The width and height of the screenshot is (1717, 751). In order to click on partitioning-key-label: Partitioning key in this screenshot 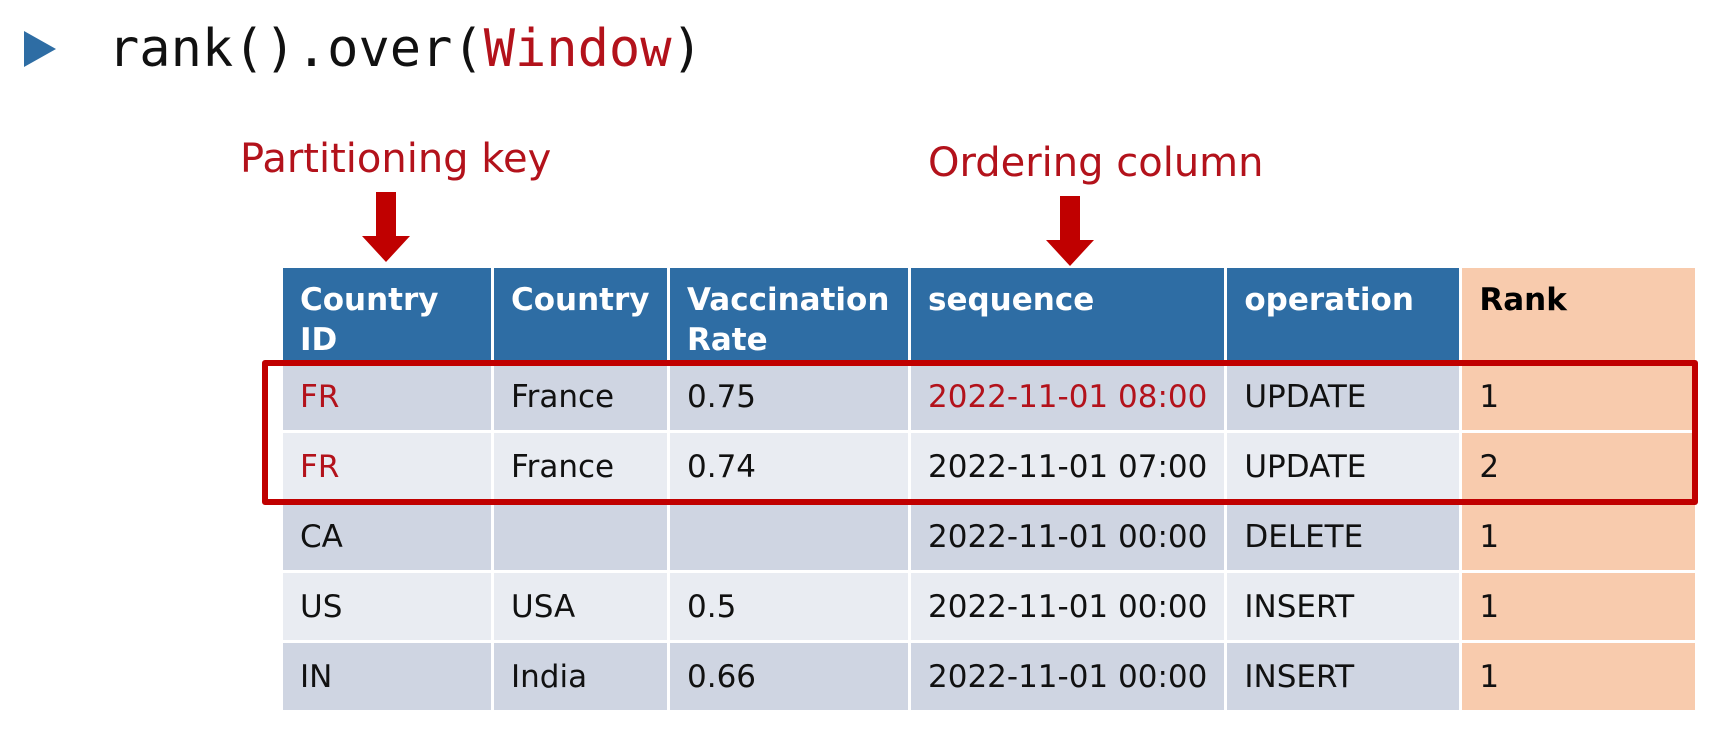, I will do `click(396, 159)`.